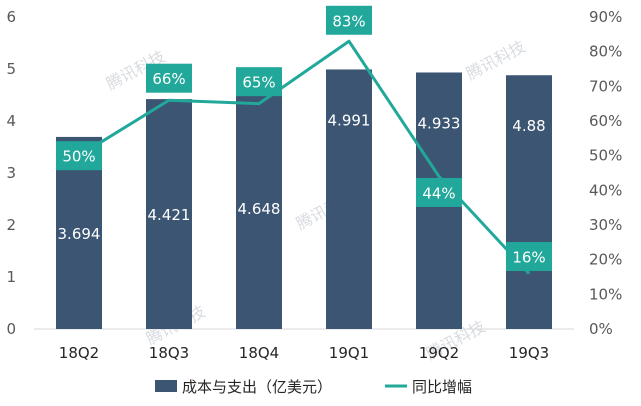  Describe the element at coordinates (11, 329) in the screenshot. I see `left-tick-label: 0` at that location.